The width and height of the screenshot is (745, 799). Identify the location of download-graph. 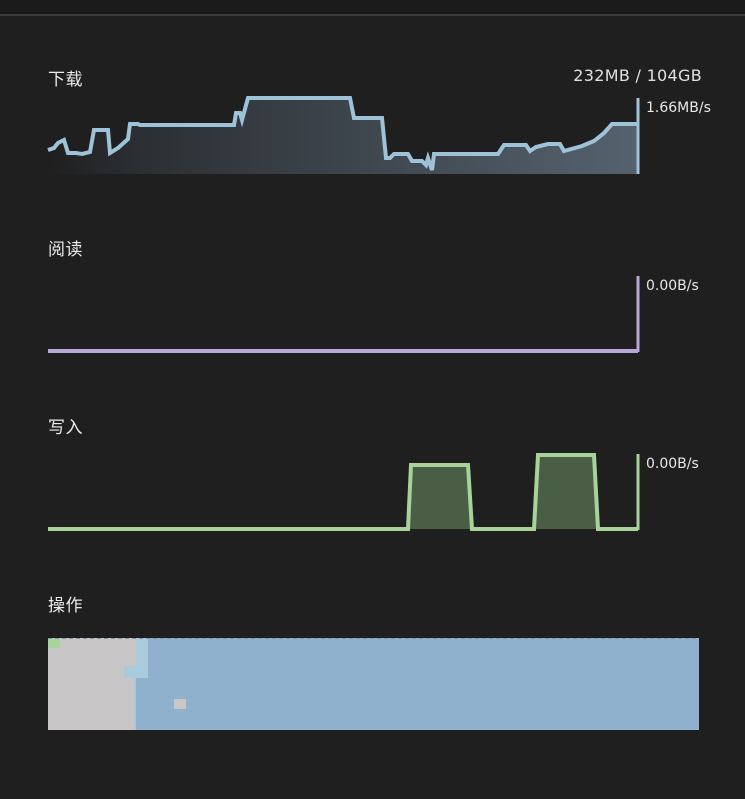
(343, 135).